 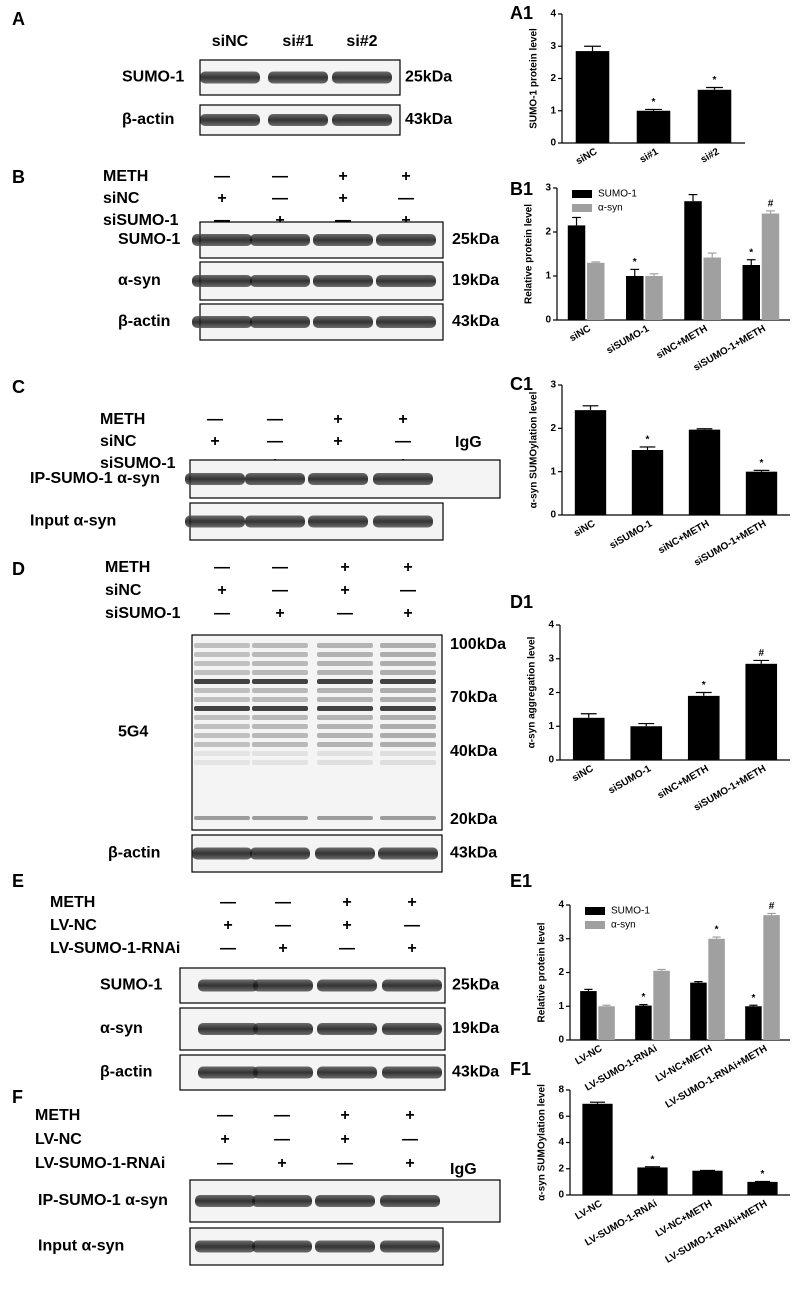 What do you see at coordinates (717, 1076) in the screenshot?
I see `x-tick-label: LV-SUMO-1-RNAi+METH` at bounding box center [717, 1076].